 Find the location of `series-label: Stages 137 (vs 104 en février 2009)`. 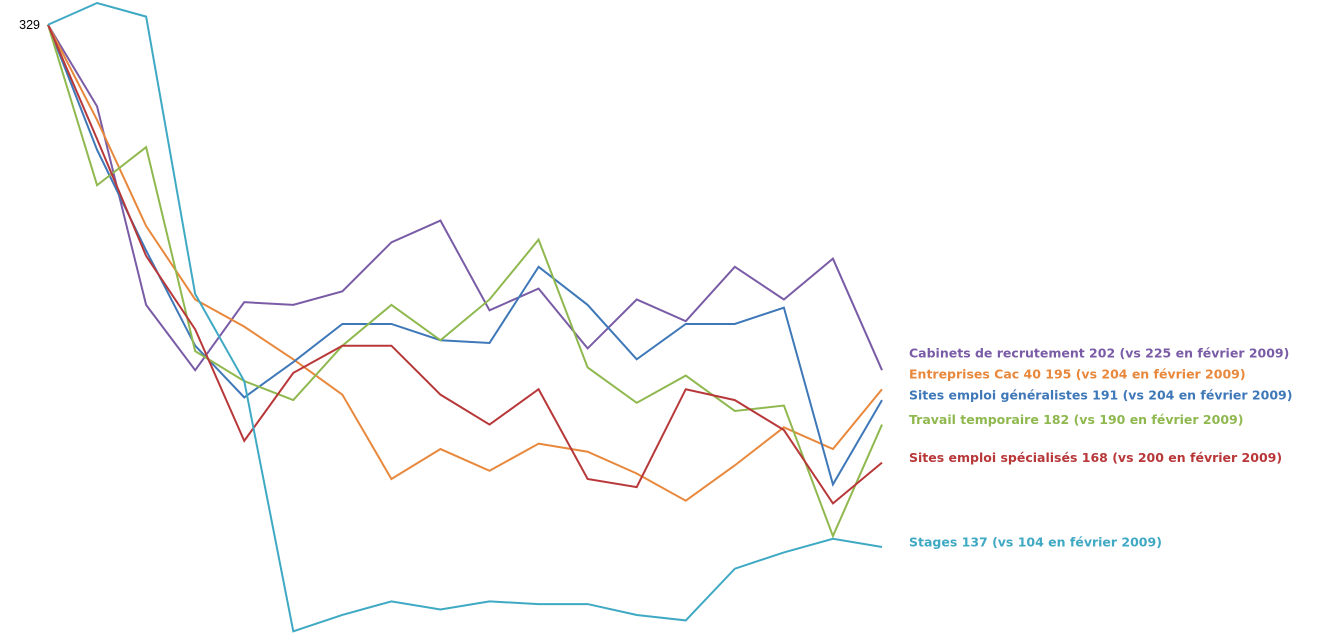

series-label: Stages 137 (vs 104 en février 2009) is located at coordinates (1035, 541).